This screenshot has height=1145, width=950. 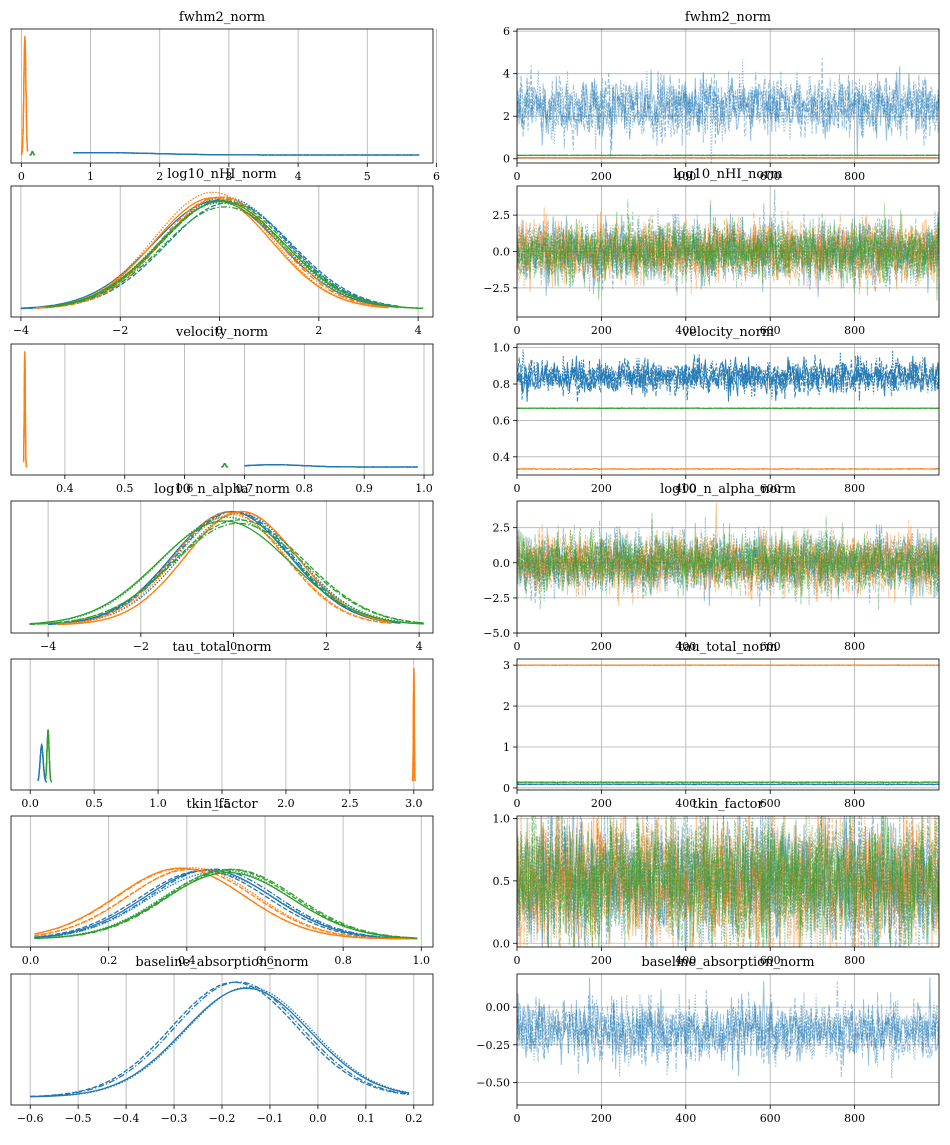 What do you see at coordinates (78, 1118) in the screenshot?
I see `x-tick-label: −0.5` at bounding box center [78, 1118].